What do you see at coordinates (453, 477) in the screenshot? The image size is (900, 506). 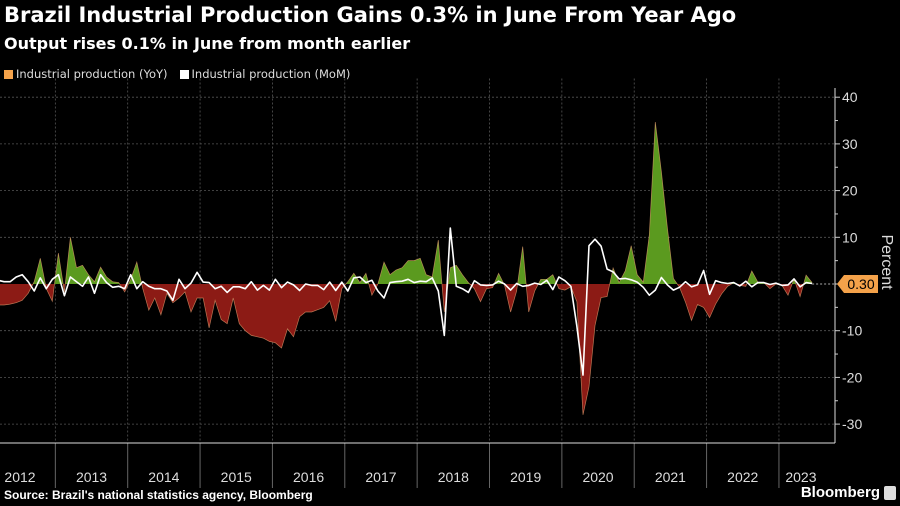 I see `x-tick-label: 2018` at bounding box center [453, 477].